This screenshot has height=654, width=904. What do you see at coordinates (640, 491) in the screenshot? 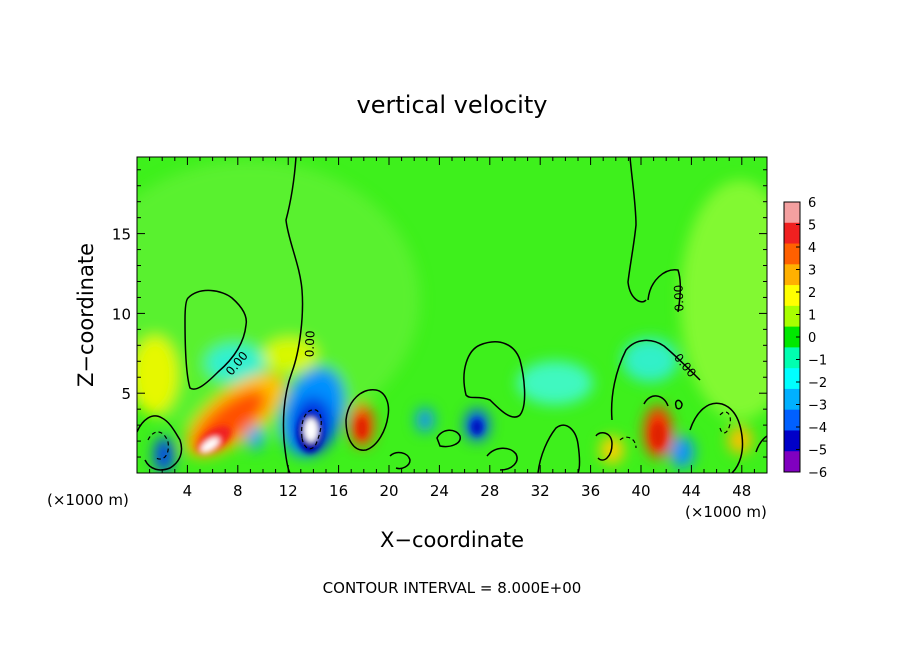
I see `x-tick-label: 40` at bounding box center [640, 491].